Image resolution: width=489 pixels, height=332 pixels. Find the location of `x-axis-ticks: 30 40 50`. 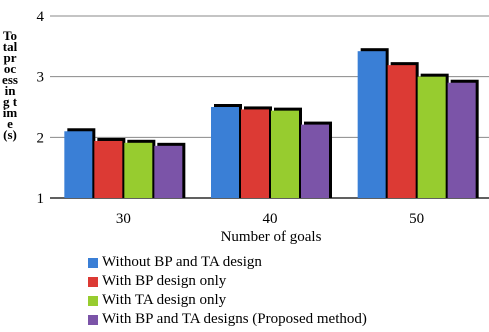

x-axis-ticks: 30 40 50 is located at coordinates (270, 219).